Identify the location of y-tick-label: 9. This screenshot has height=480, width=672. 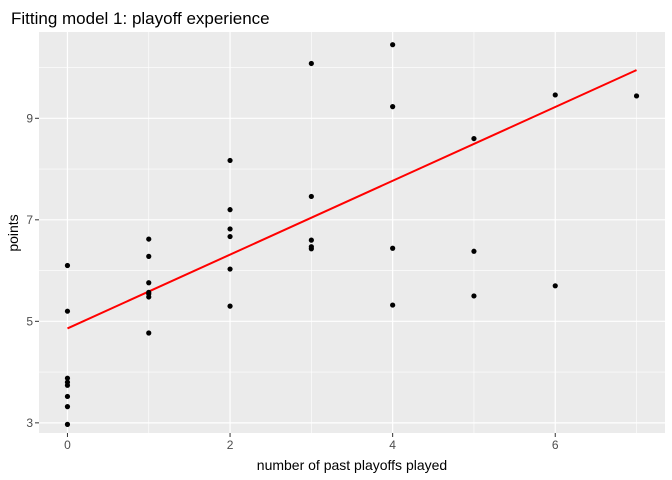
(29, 118).